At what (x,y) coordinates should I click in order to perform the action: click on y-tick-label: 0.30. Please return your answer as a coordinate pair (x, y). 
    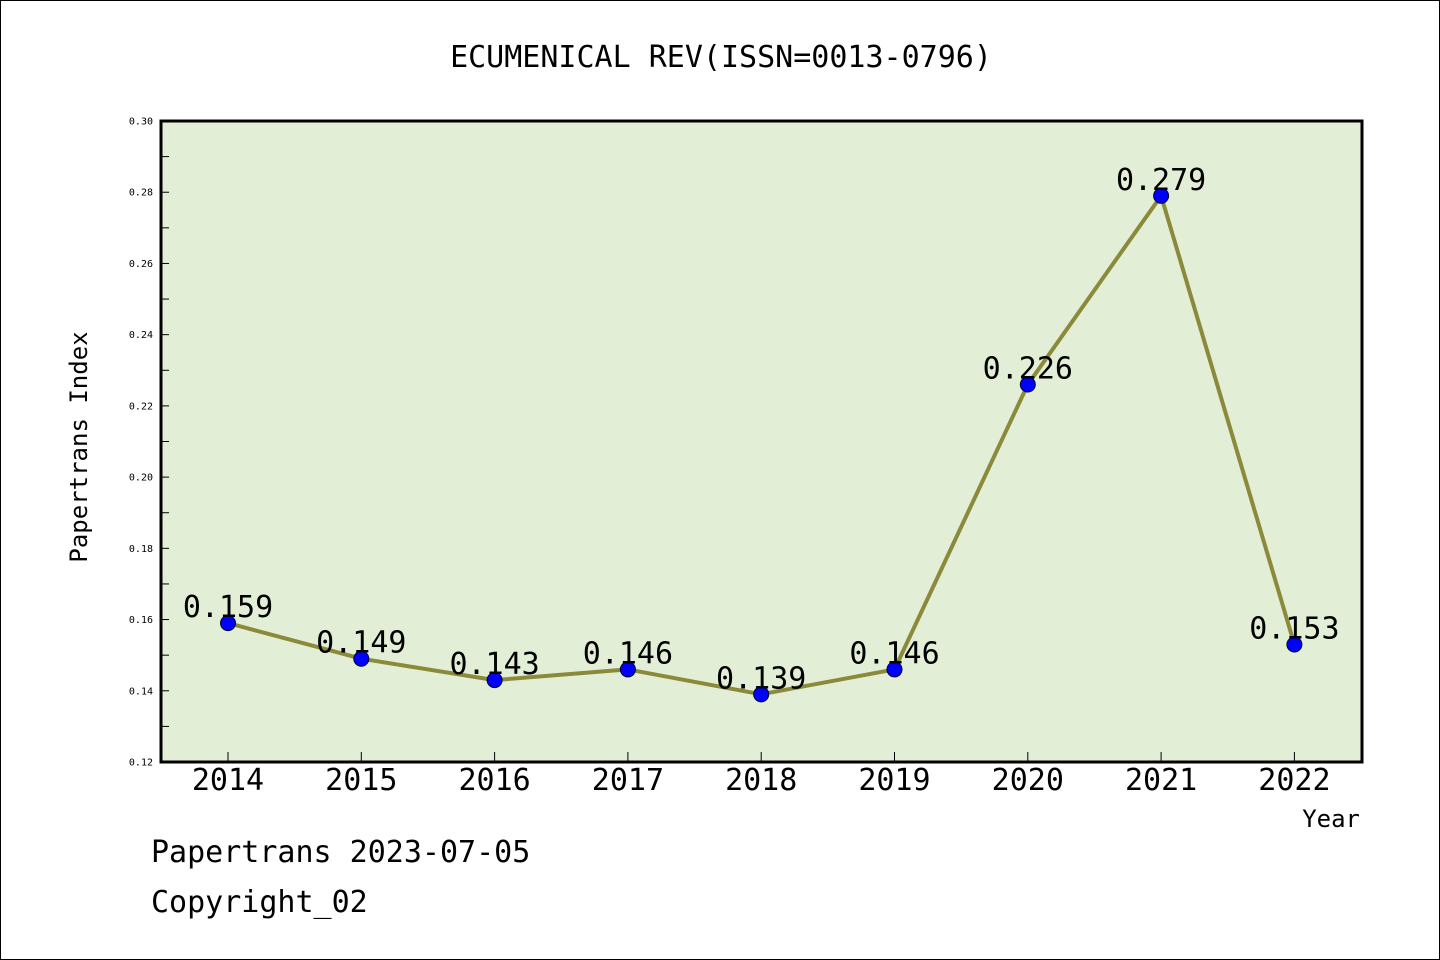
    Looking at the image, I should click on (141, 122).